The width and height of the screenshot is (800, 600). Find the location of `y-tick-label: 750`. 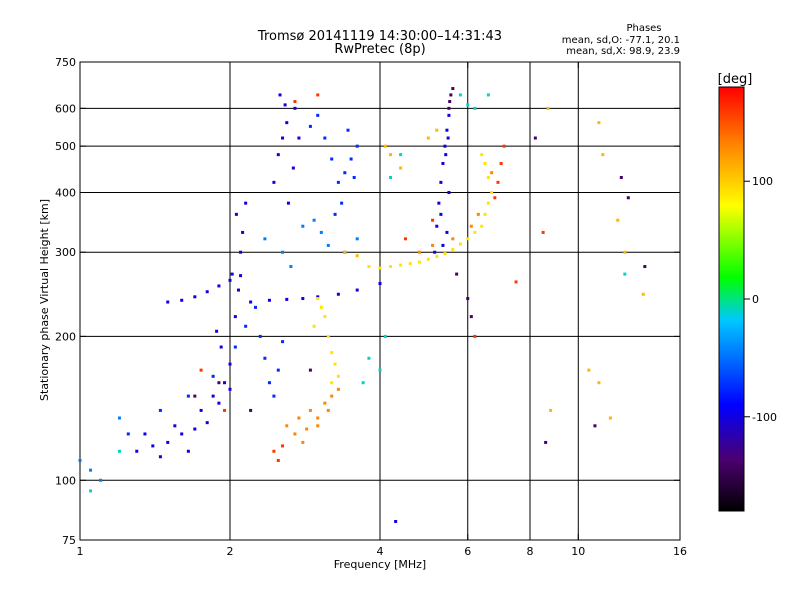

y-tick-label: 750 is located at coordinates (65, 62).